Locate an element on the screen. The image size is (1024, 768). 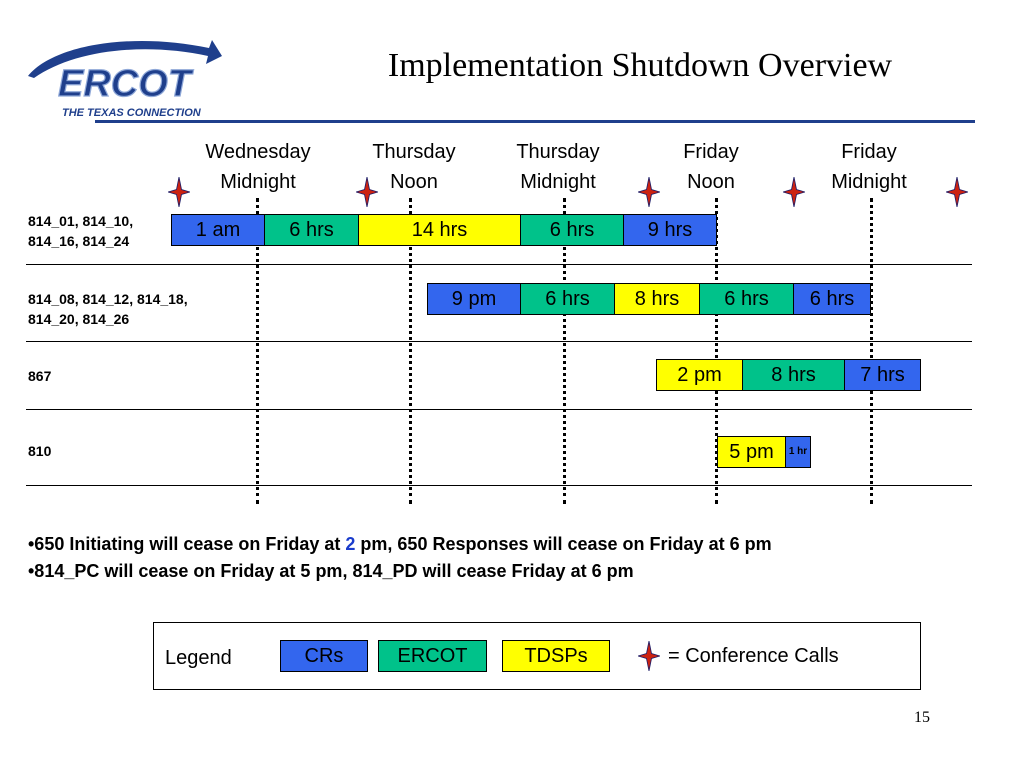
column-header-thursday-noon: Thursday Noon is located at coordinates (414, 167).